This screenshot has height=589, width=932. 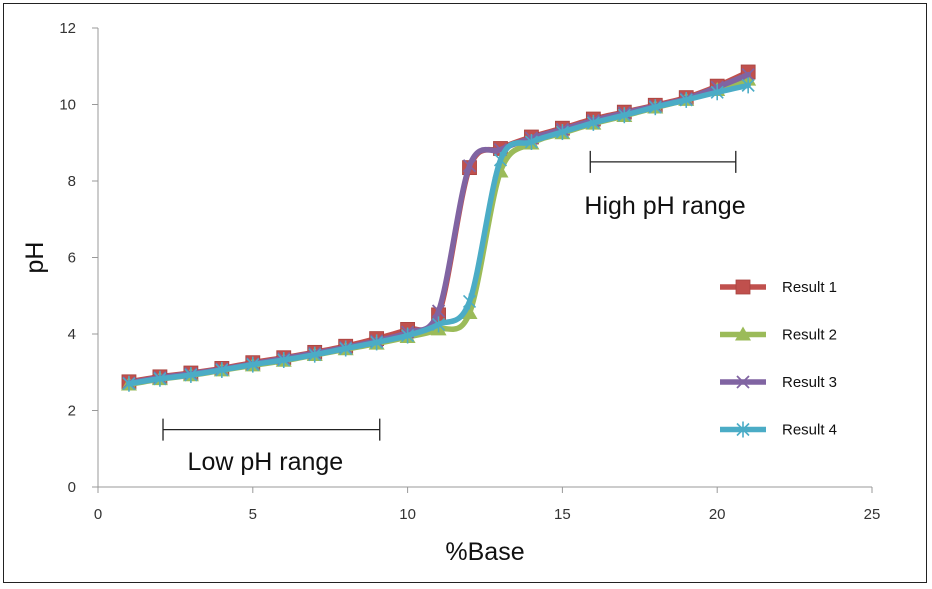 What do you see at coordinates (809, 430) in the screenshot?
I see `legend-label: Result 4` at bounding box center [809, 430].